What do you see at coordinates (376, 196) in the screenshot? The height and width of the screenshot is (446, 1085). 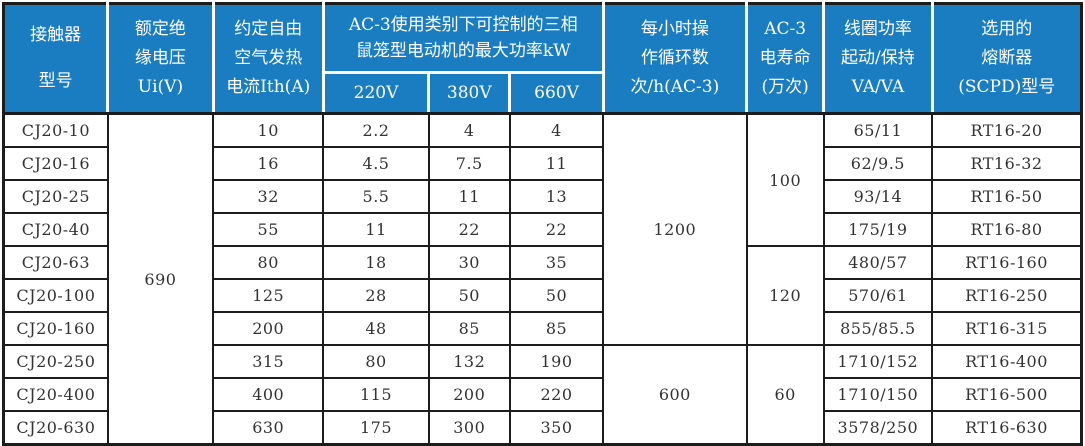 I see `cell-p220: 5.5` at bounding box center [376, 196].